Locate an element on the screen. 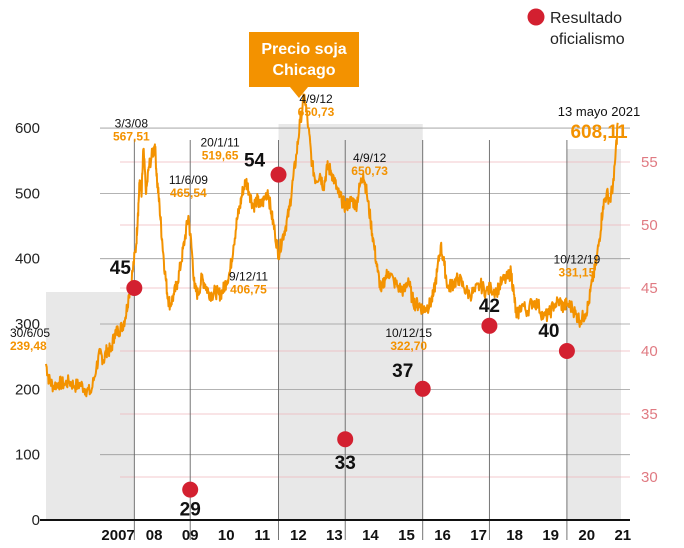 This screenshot has width=684, height=548. y-tick-right: 35 is located at coordinates (649, 414).